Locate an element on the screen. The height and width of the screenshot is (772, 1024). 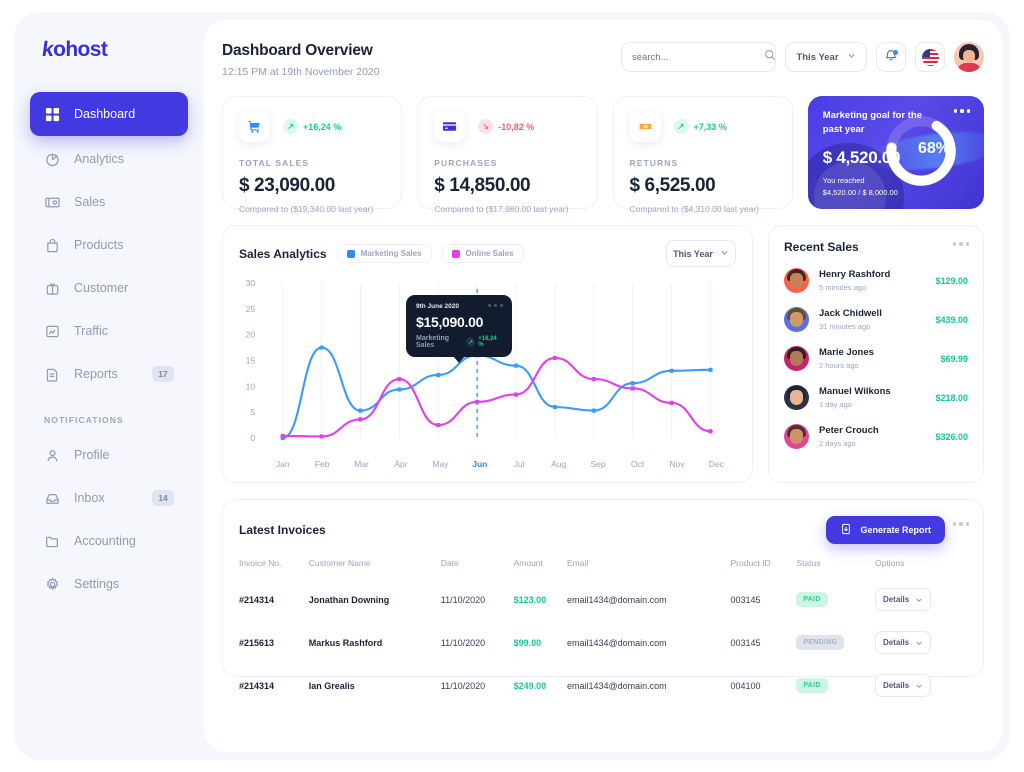
recent-sale-name: Henry Rashford is located at coordinates (855, 274).